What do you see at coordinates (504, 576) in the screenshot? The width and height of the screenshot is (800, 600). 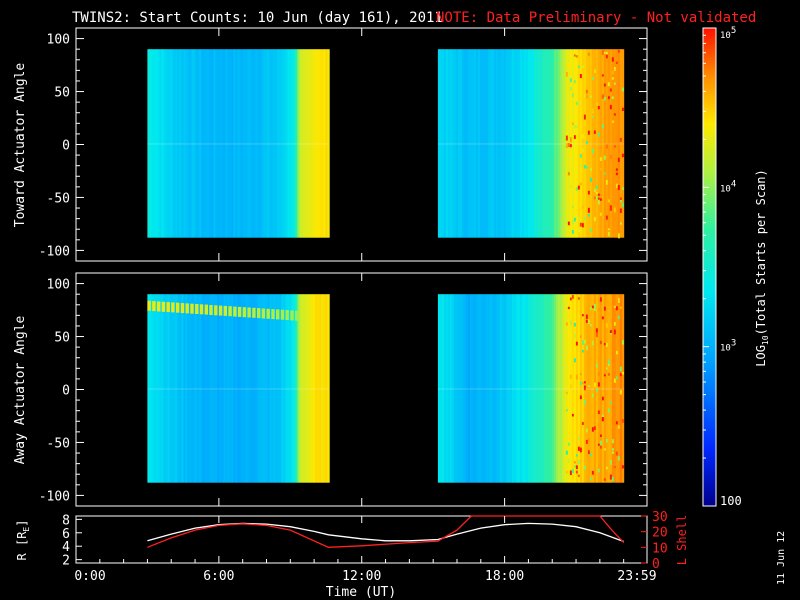 I see `x-tick-label: 18:00` at bounding box center [504, 576].